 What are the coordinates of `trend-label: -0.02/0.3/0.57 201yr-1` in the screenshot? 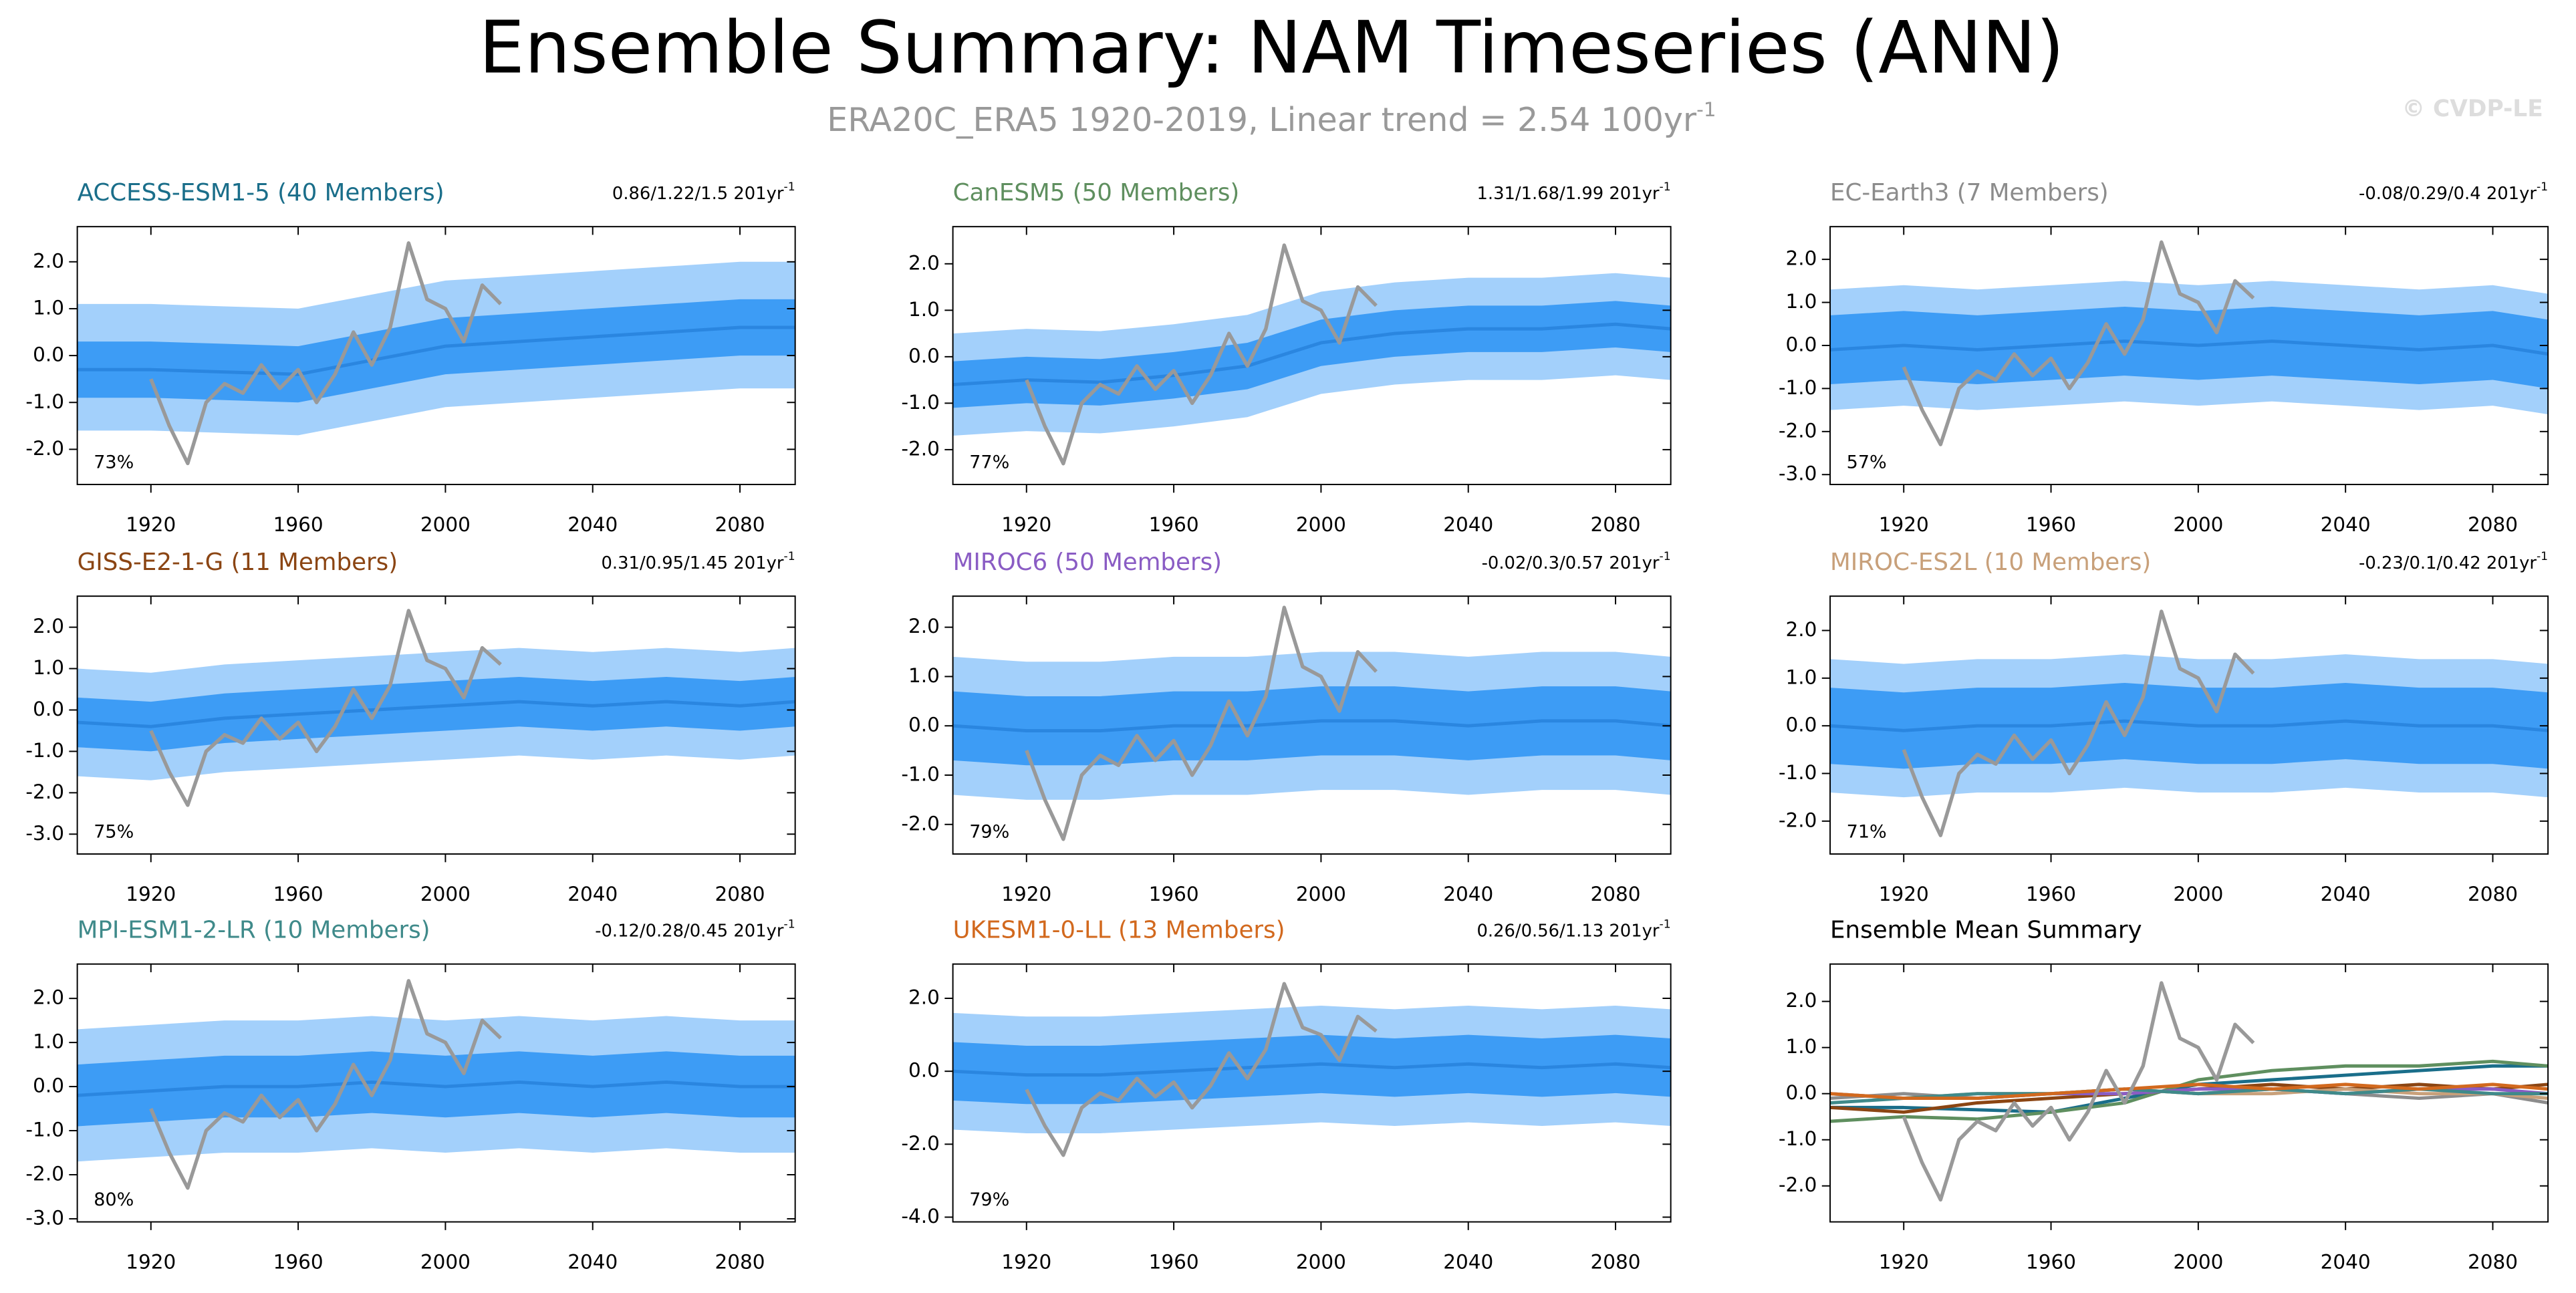 It's located at (1577, 561).